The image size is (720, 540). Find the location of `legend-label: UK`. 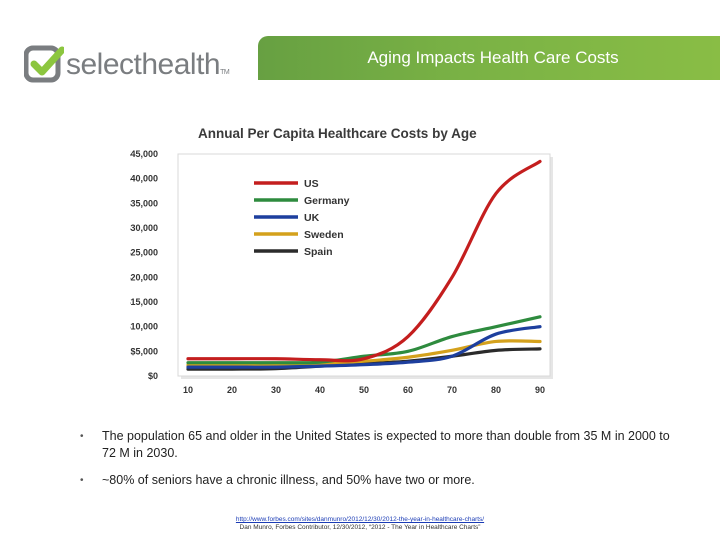

legend-label: UK is located at coordinates (312, 218).